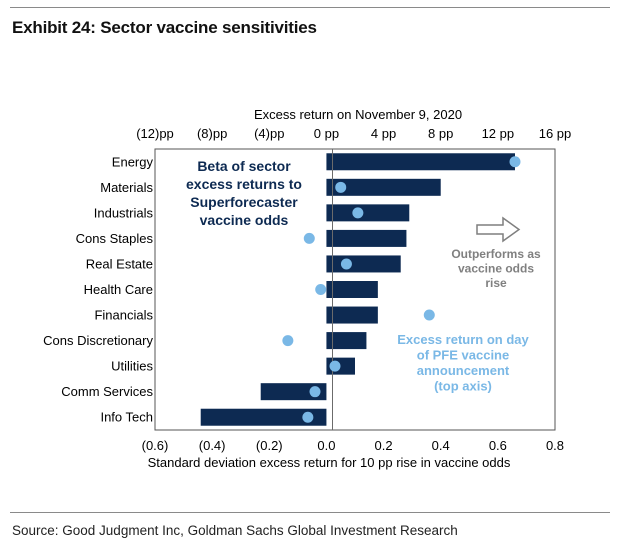 Image resolution: width=620 pixels, height=551 pixels. What do you see at coordinates (269, 133) in the screenshot?
I see `top-tick-label: (4)pp` at bounding box center [269, 133].